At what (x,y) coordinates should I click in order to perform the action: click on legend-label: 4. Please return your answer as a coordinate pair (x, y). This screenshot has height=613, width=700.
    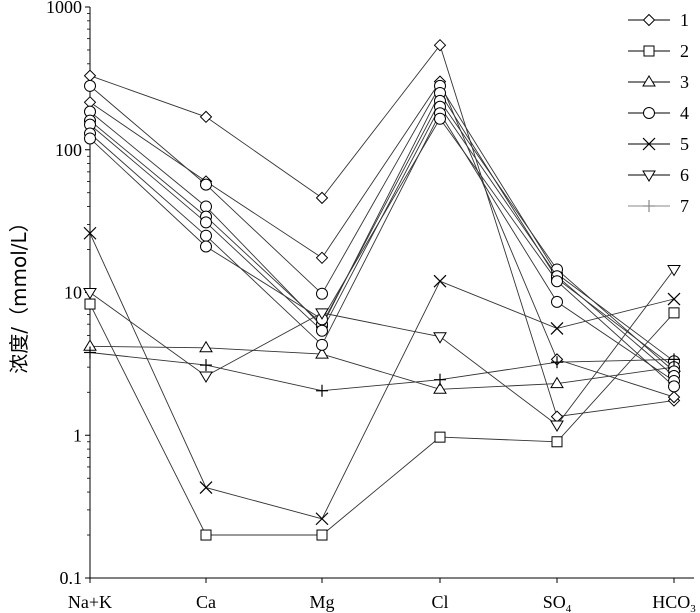
    Looking at the image, I should click on (684, 113).